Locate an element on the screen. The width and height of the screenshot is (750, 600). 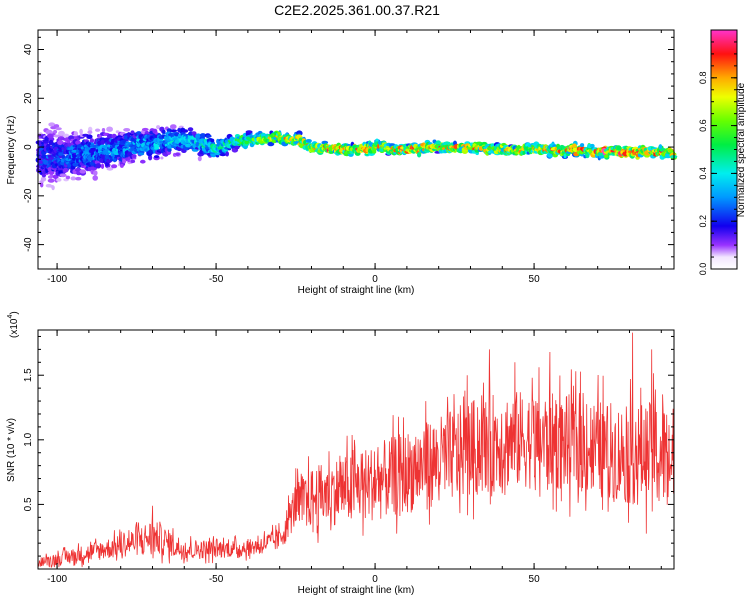
snr-x-tick-label: 50 is located at coordinates (535, 579).